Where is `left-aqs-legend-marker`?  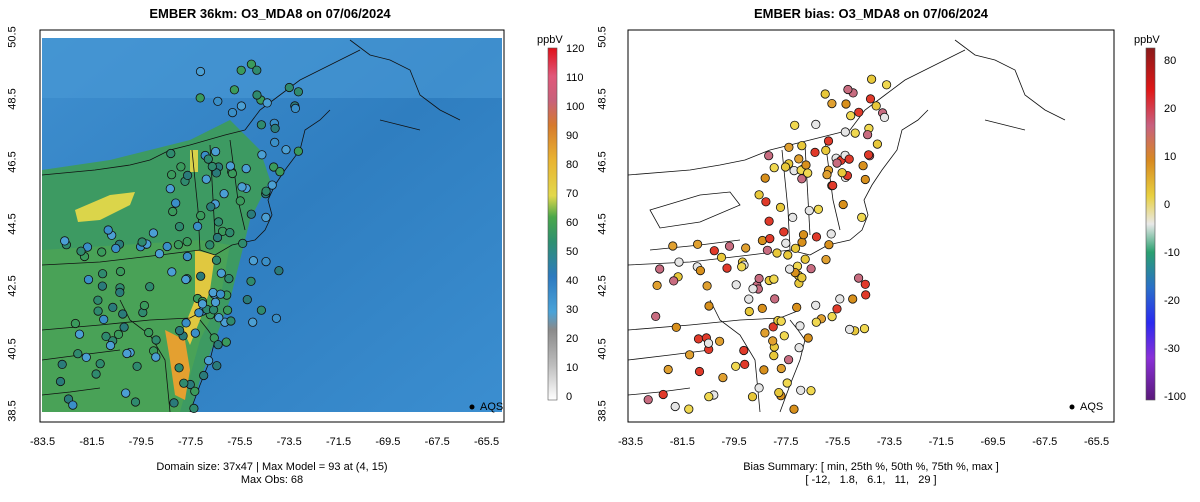 left-aqs-legend-marker is located at coordinates (472, 407).